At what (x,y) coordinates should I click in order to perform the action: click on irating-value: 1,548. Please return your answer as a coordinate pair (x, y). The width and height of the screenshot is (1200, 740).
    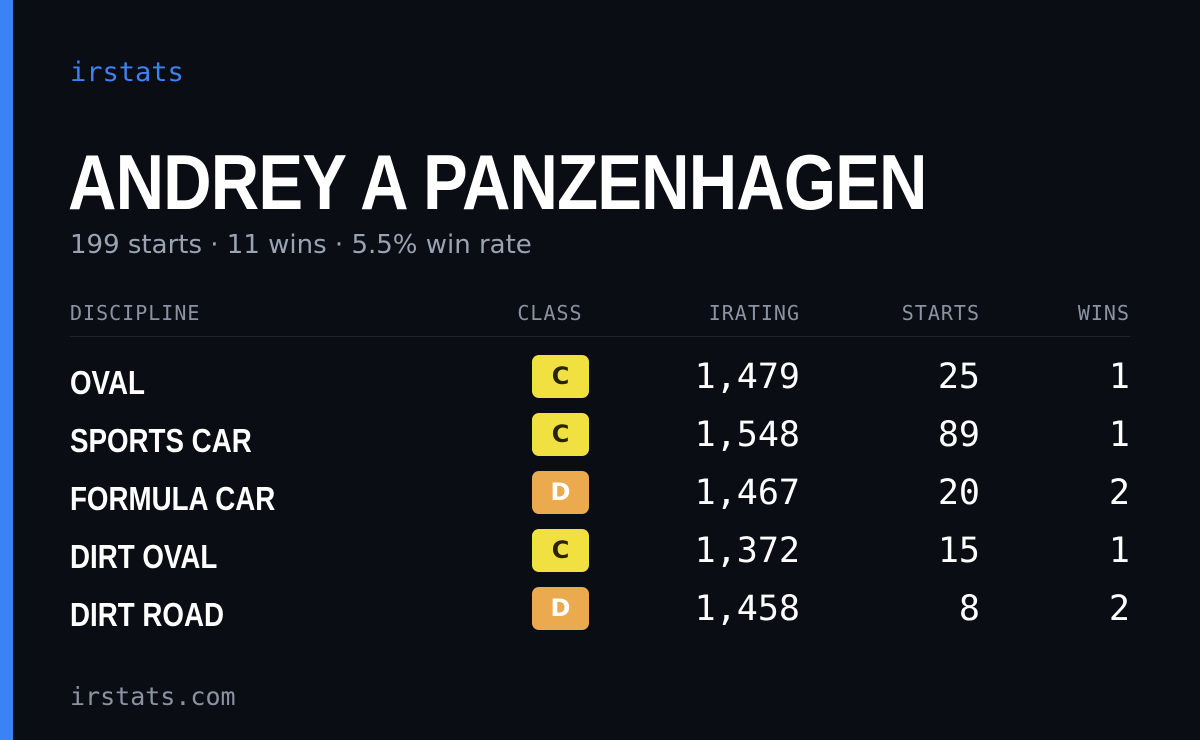
    Looking at the image, I should click on (747, 435).